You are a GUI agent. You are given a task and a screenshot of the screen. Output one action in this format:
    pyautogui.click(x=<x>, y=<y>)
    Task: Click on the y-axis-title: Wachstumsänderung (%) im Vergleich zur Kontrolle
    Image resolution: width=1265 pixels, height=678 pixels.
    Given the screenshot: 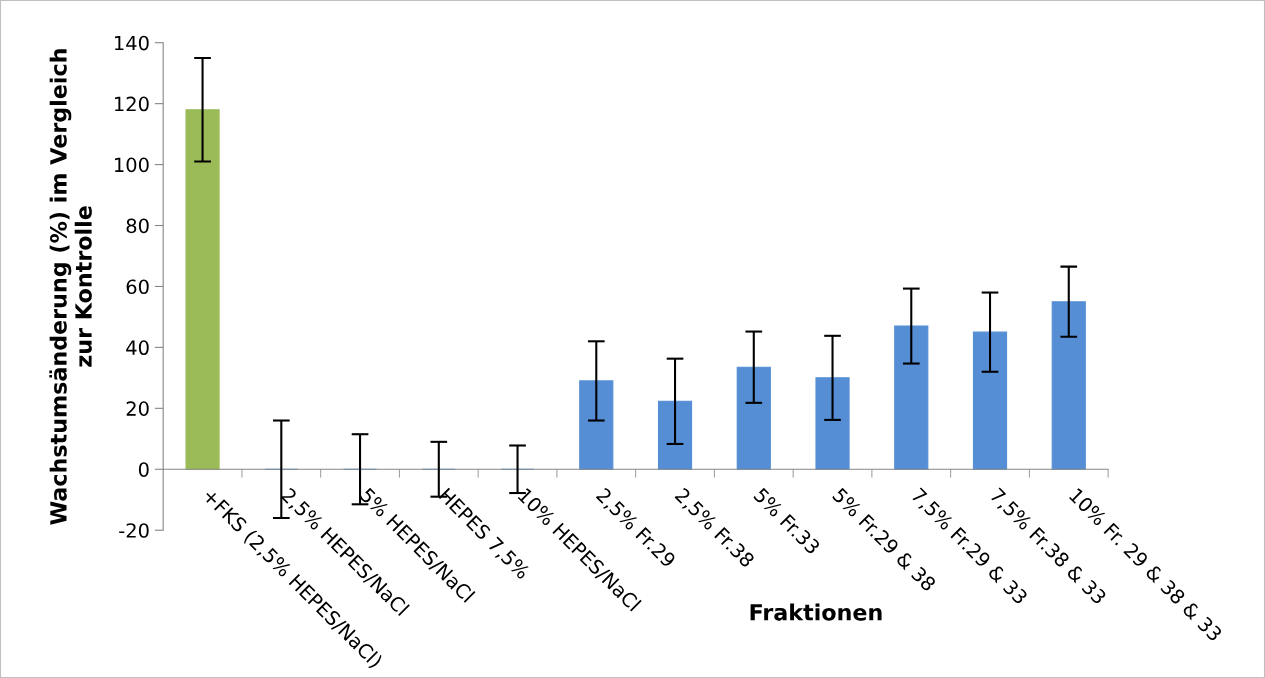 What is the action you would take?
    pyautogui.click(x=70, y=287)
    